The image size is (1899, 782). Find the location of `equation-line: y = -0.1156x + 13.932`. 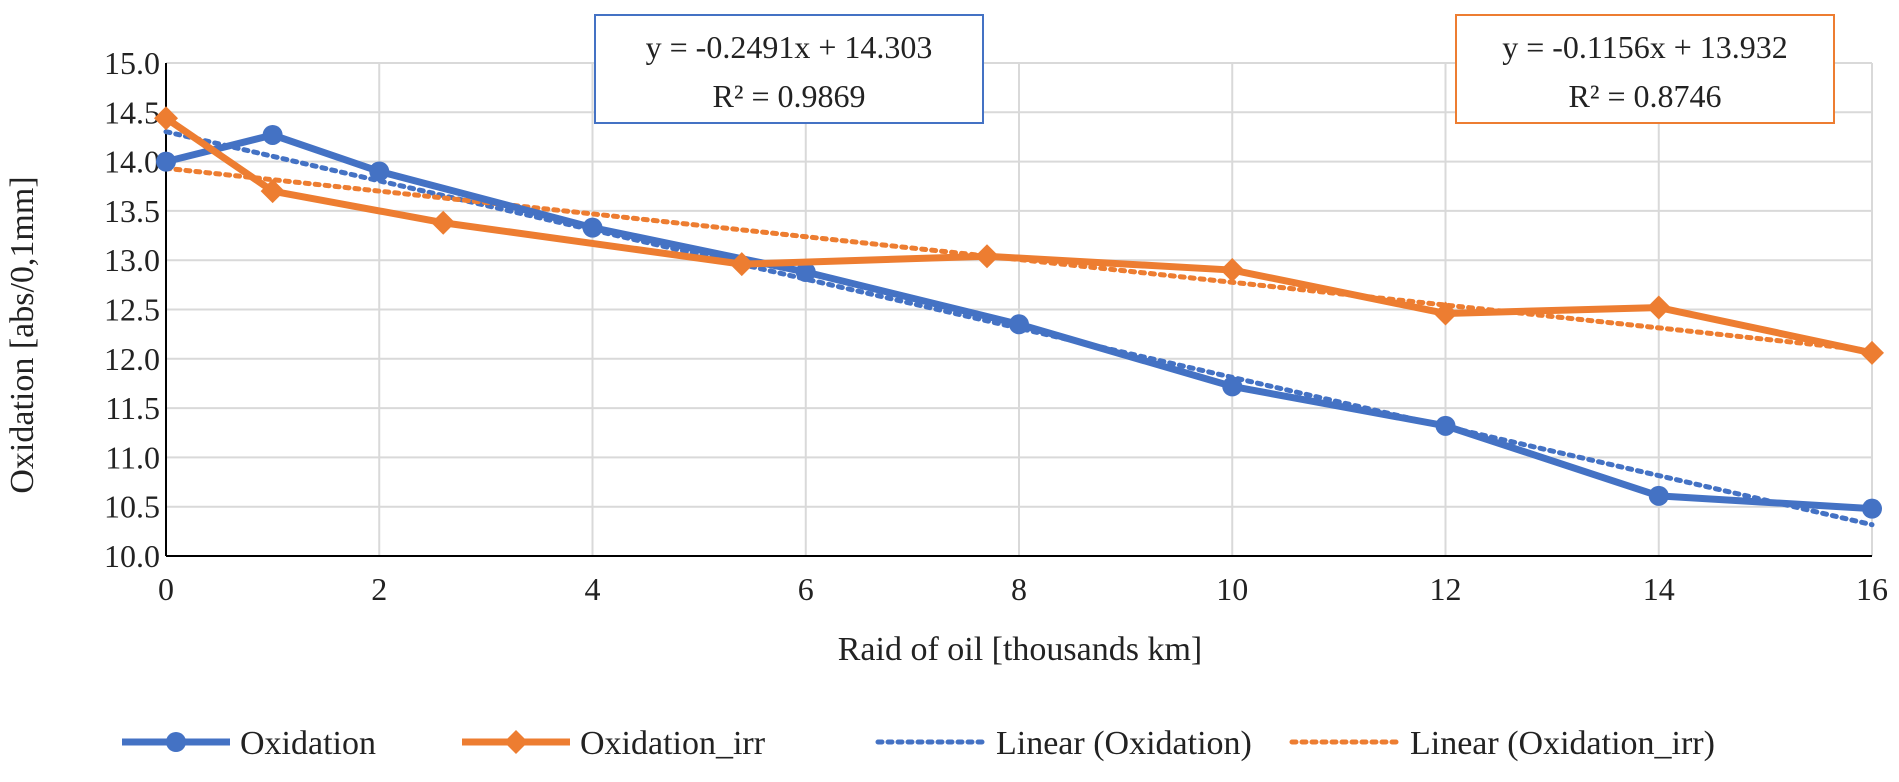

equation-line: y = -0.1156x + 13.932 is located at coordinates (1645, 47).